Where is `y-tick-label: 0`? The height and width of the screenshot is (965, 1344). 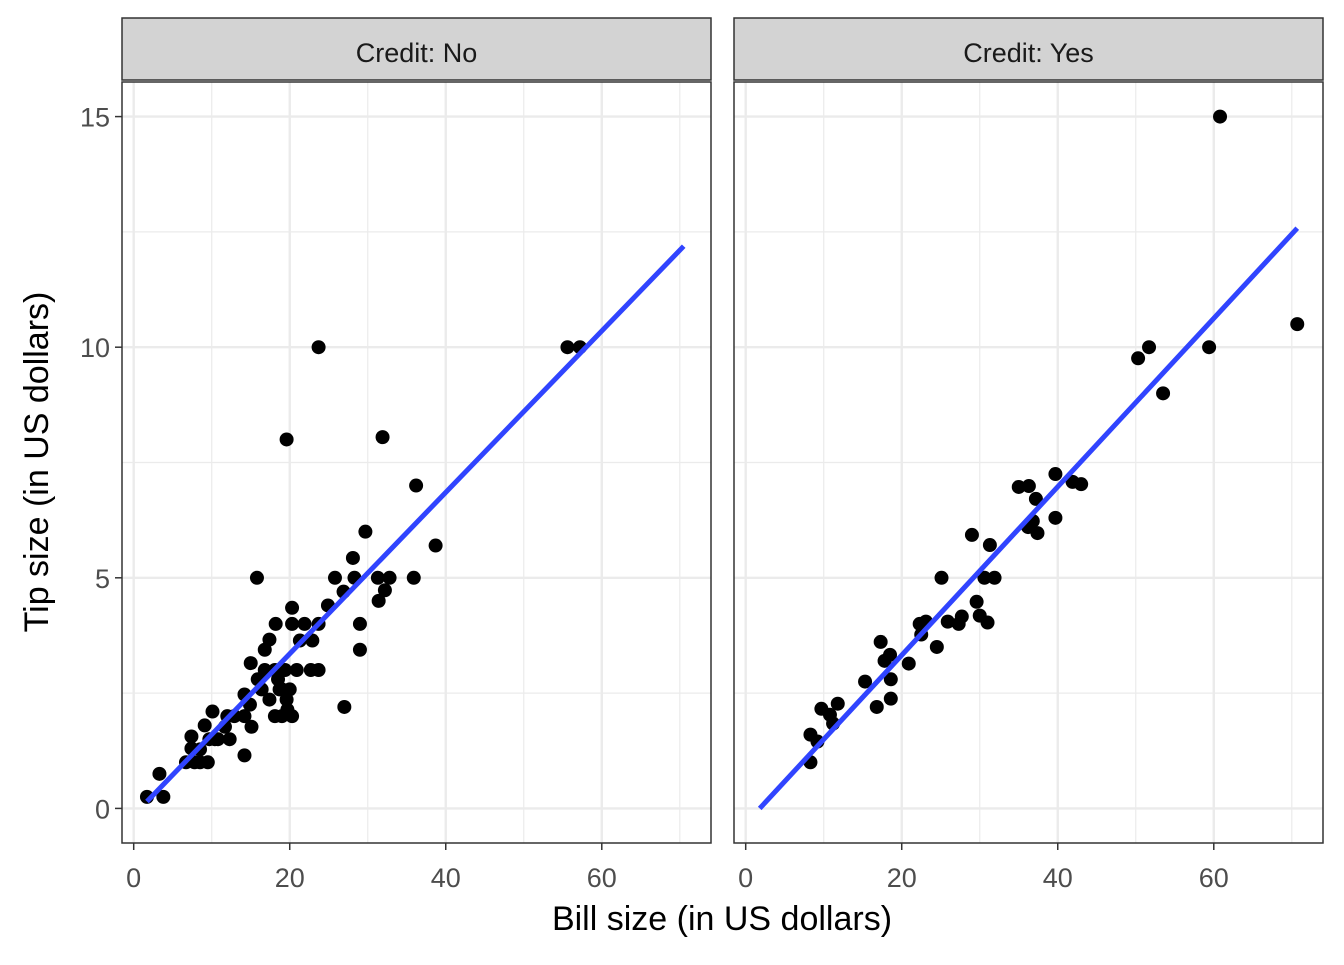 y-tick-label: 0 is located at coordinates (102, 809).